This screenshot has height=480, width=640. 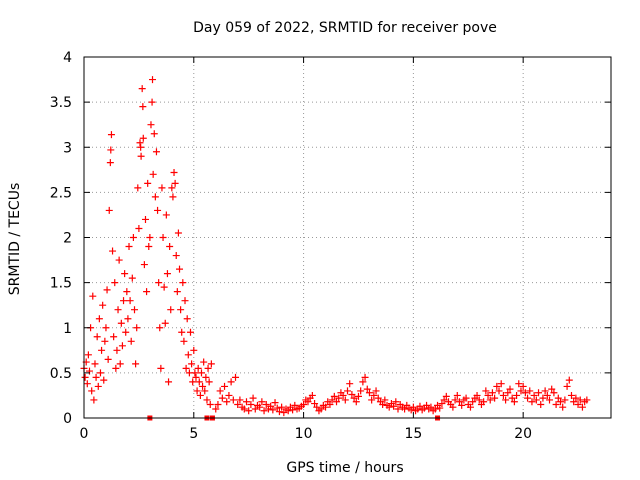 What do you see at coordinates (67, 58) in the screenshot?
I see `y-tick-label: 4` at bounding box center [67, 58].